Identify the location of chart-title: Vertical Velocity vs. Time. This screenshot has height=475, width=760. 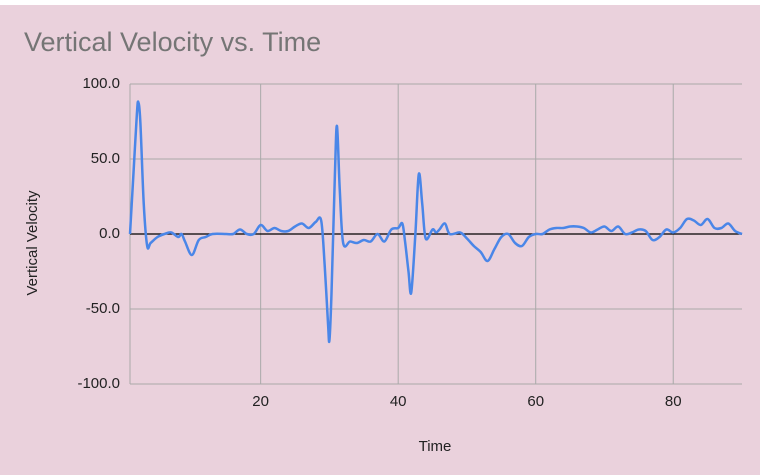
(172, 42).